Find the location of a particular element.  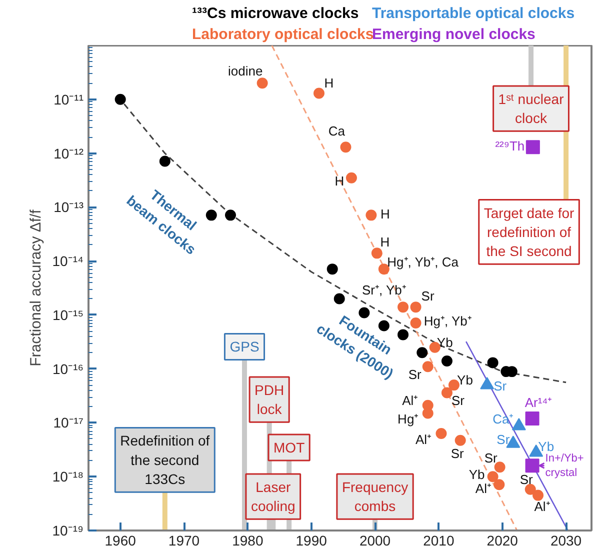

y-axis-title: Fractional accuracy Δf/f is located at coordinates (35, 287).